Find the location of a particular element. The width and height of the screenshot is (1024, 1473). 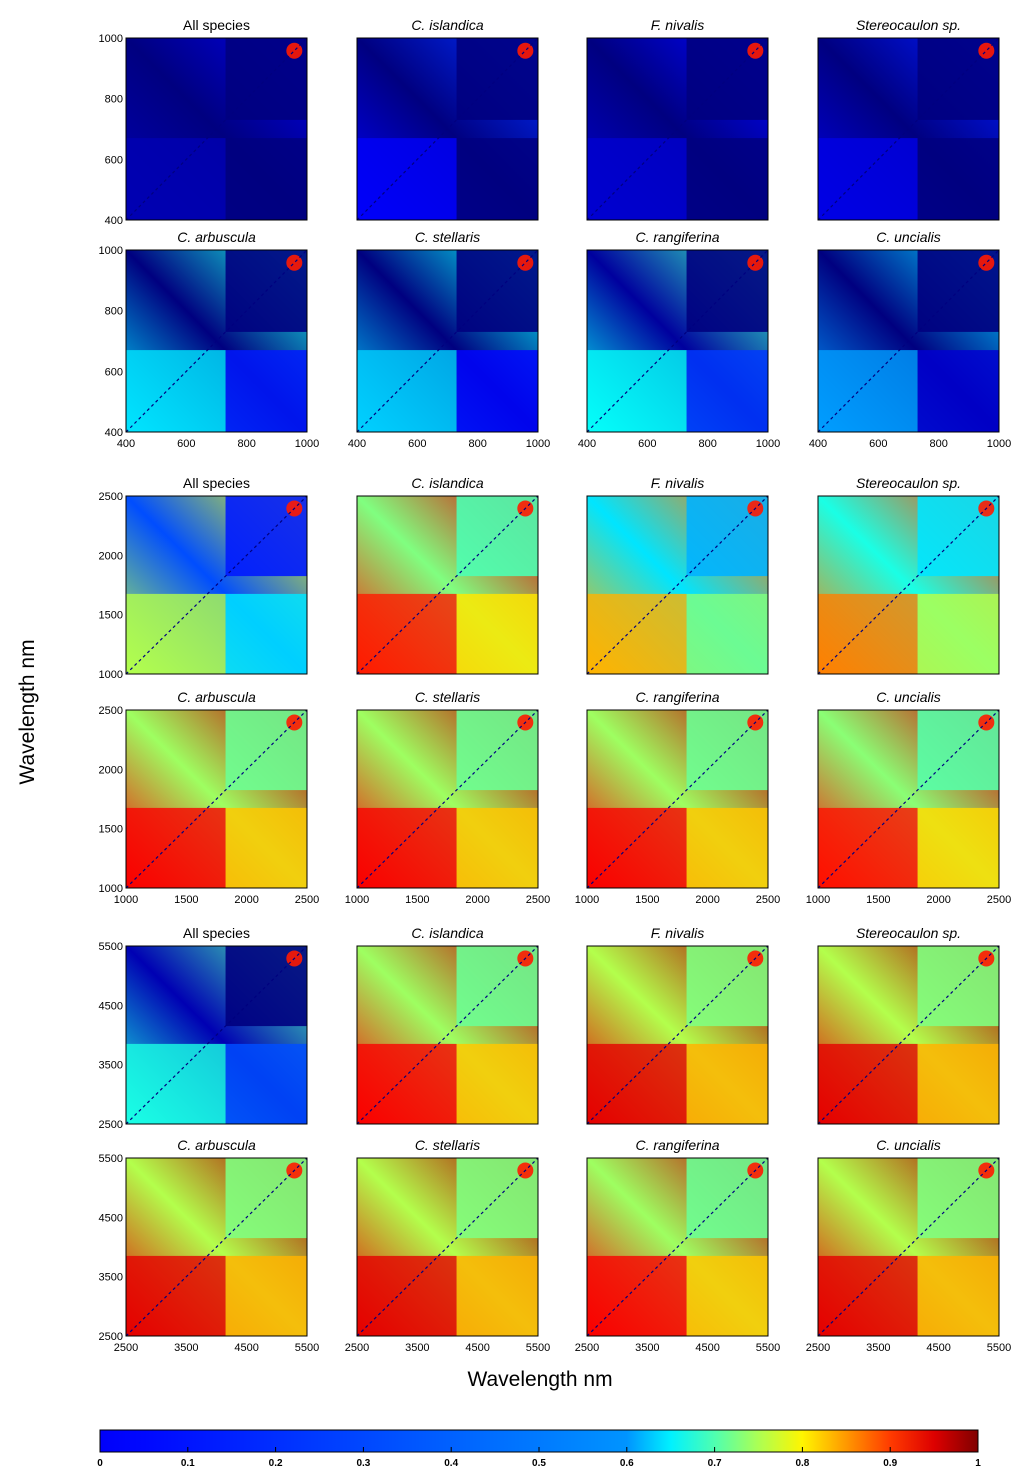

colorbar-tick-label: 0 is located at coordinates (100, 1463).